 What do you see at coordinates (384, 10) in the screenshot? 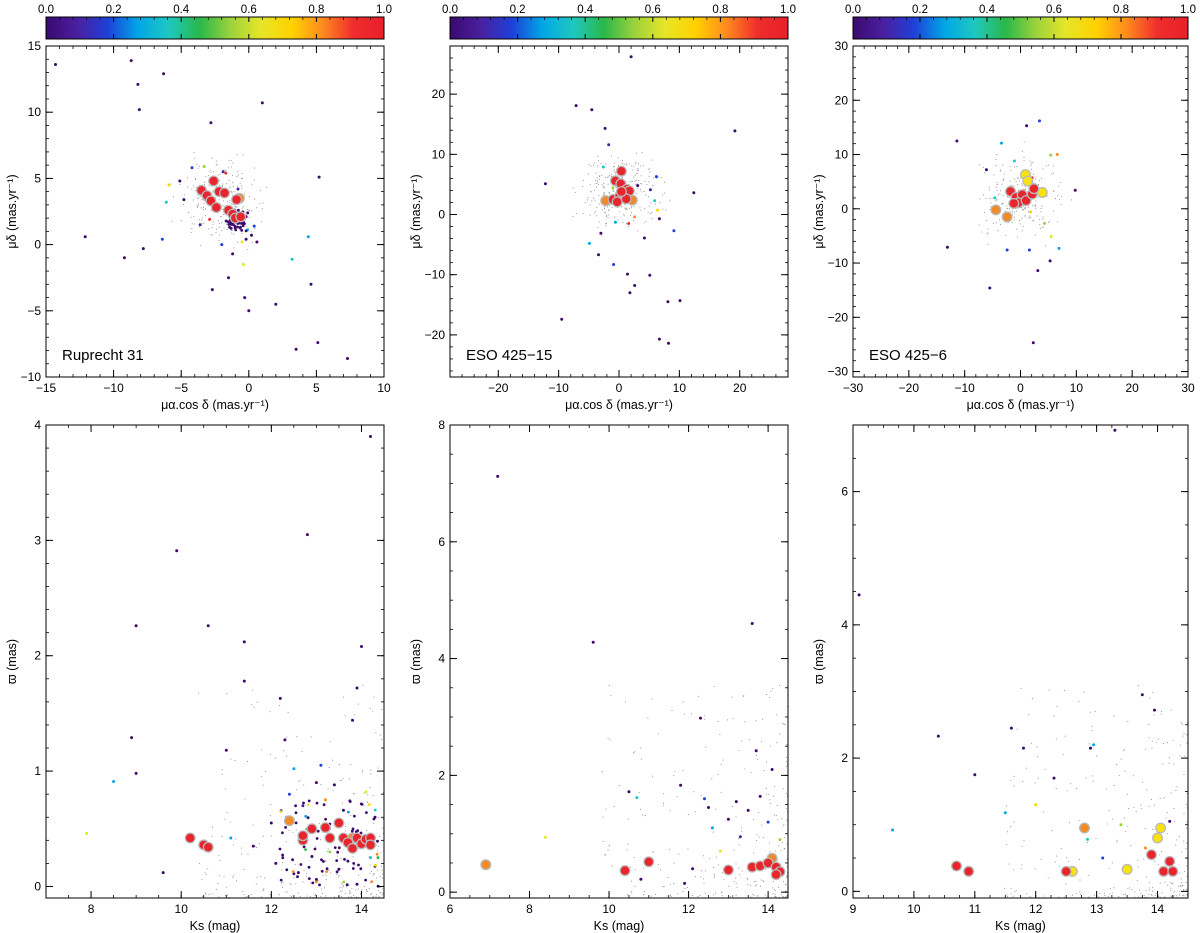
I see `colorbar-tick-label: 1.0` at bounding box center [384, 10].